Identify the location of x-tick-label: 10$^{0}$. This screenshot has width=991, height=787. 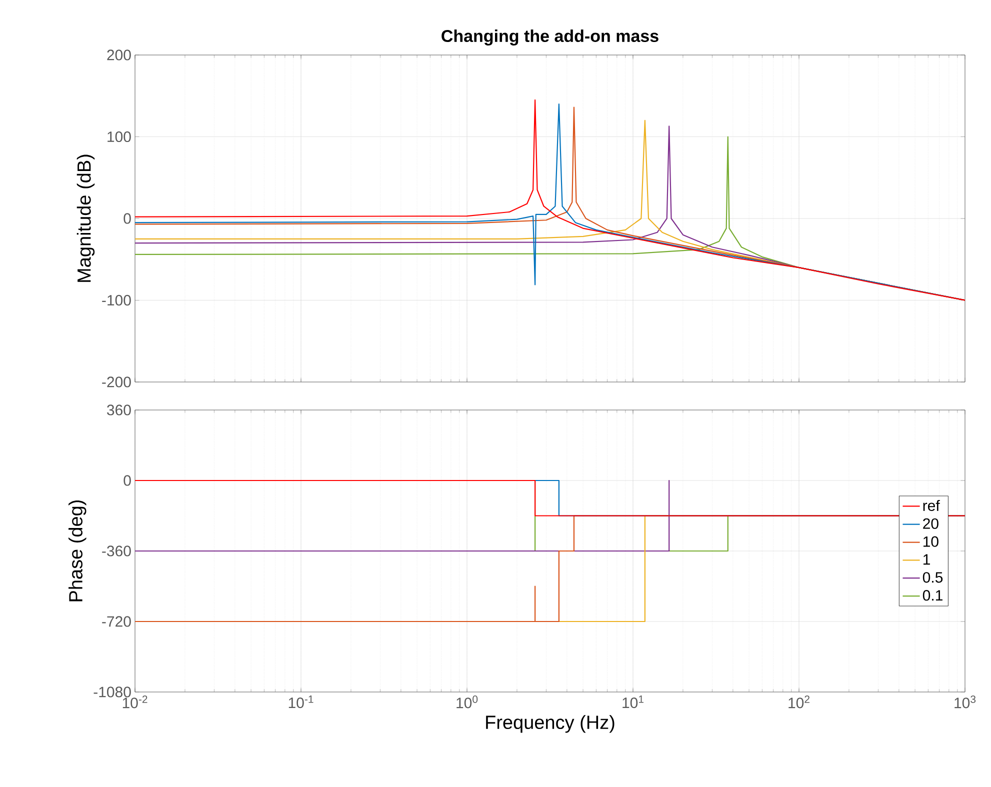
(467, 702).